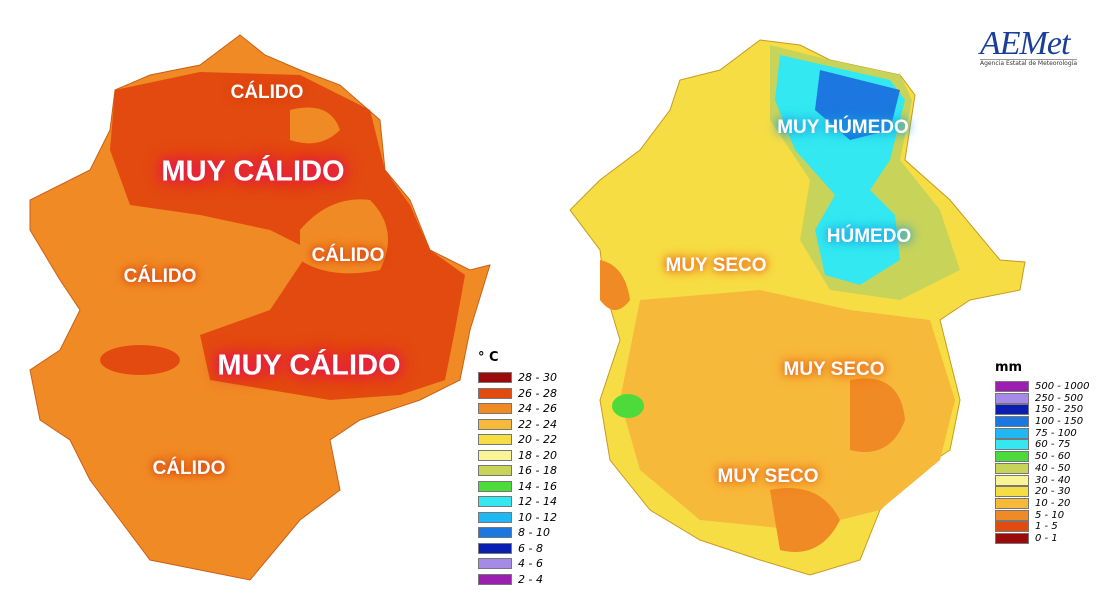 The image size is (1110, 603). Describe the element at coordinates (857, 105) in the screenshot. I see `very-wet-zone` at that location.